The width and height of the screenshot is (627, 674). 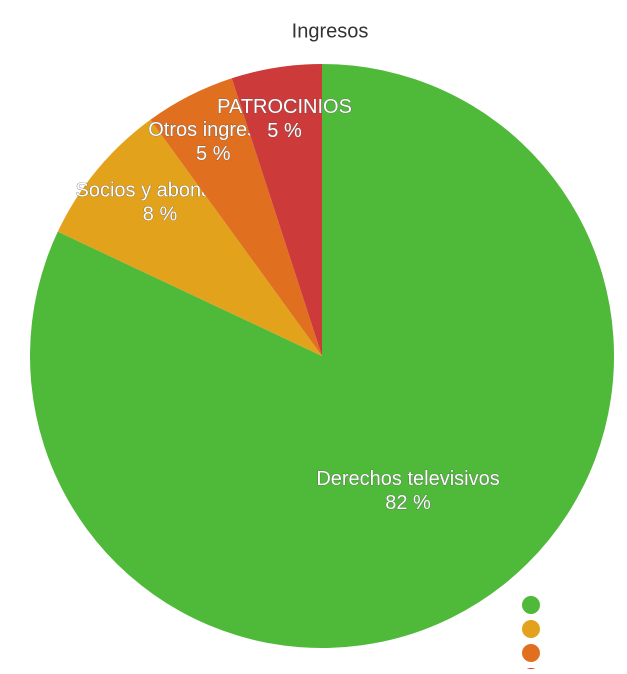 I want to click on slice-label: Derechos televisivos, so click(x=407, y=479).